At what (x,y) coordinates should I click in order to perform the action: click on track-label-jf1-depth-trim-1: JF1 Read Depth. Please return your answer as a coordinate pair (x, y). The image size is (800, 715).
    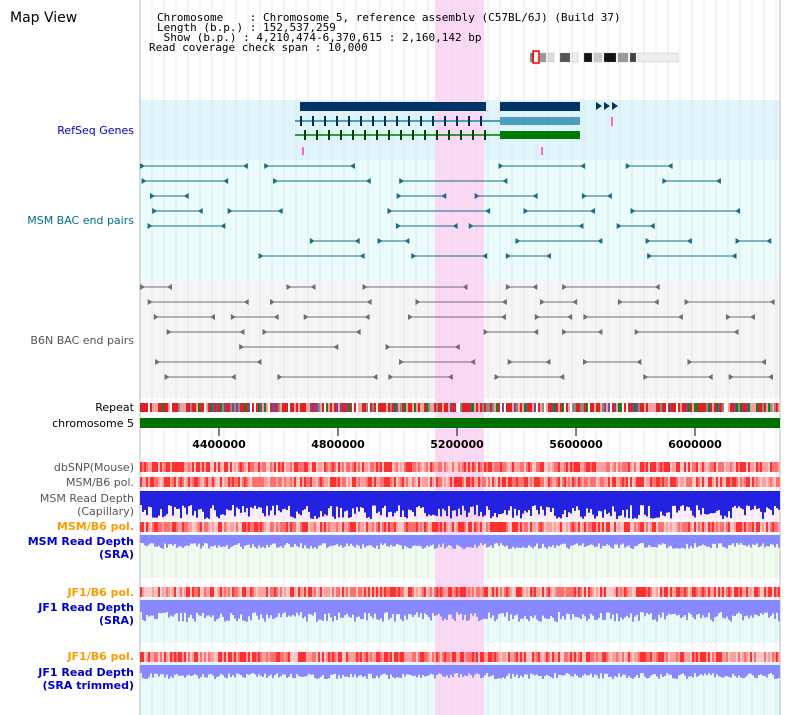
    Looking at the image, I should click on (86, 672).